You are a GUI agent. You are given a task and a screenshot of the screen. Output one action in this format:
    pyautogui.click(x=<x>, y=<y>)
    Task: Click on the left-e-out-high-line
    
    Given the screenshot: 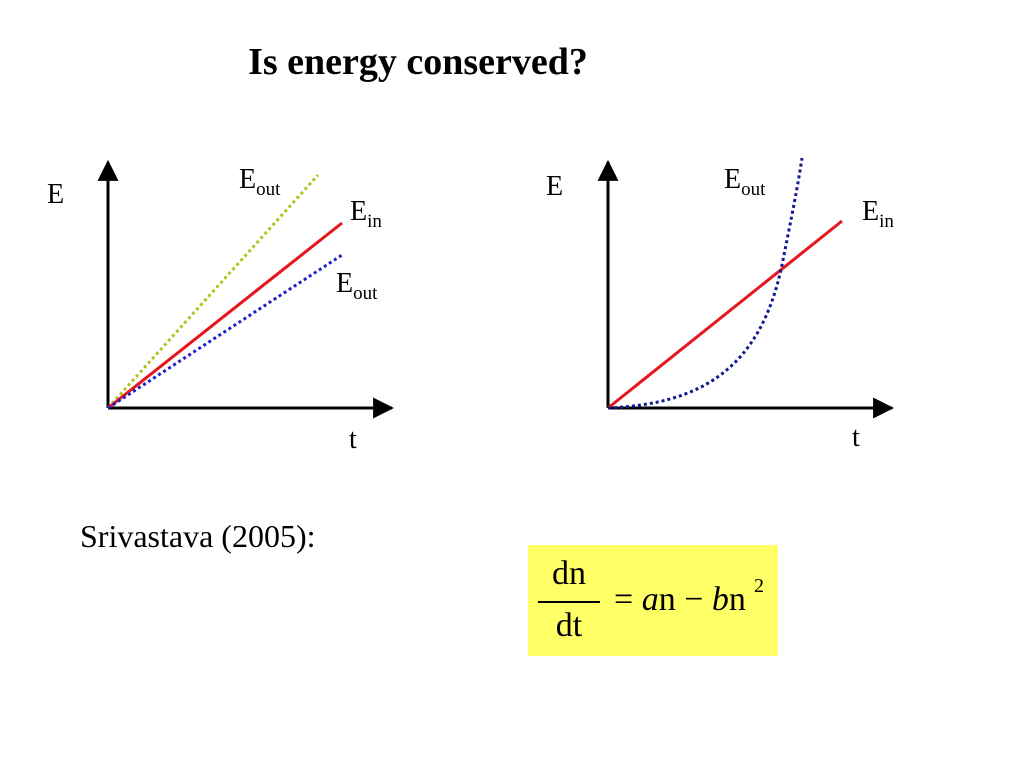 What is the action you would take?
    pyautogui.click(x=213, y=291)
    